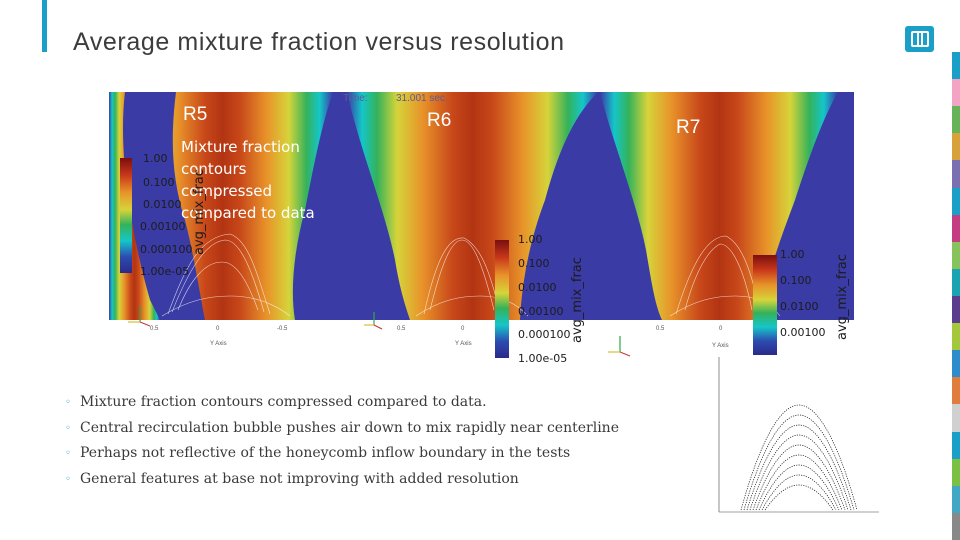 The image size is (960, 540). What do you see at coordinates (688, 127) in the screenshot?
I see `panel-label-r7: R7` at bounding box center [688, 127].